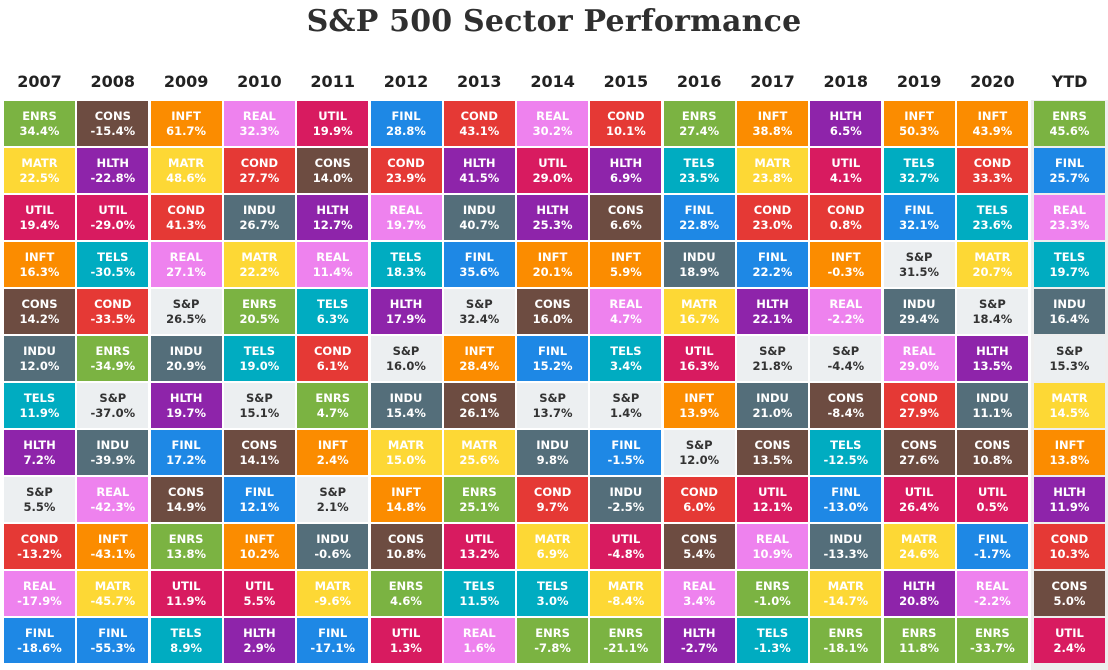  Describe the element at coordinates (919, 600) in the screenshot. I see `sector-return-value: 20.8%` at that location.